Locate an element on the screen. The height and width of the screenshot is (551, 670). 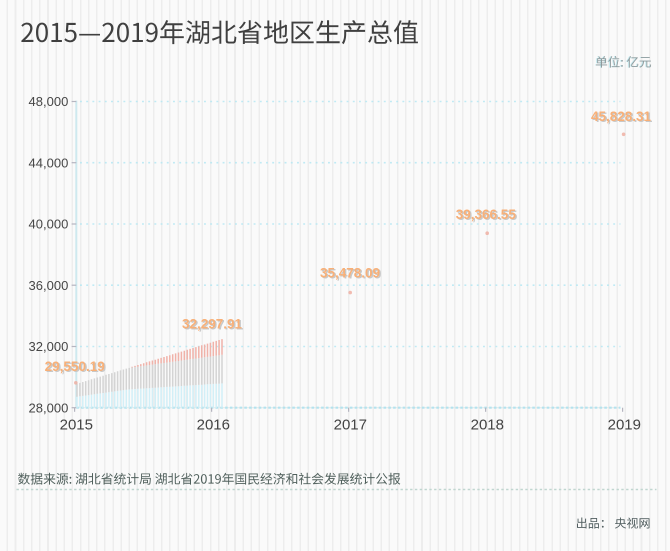
svg-text: 2019 is located at coordinates (624, 424).